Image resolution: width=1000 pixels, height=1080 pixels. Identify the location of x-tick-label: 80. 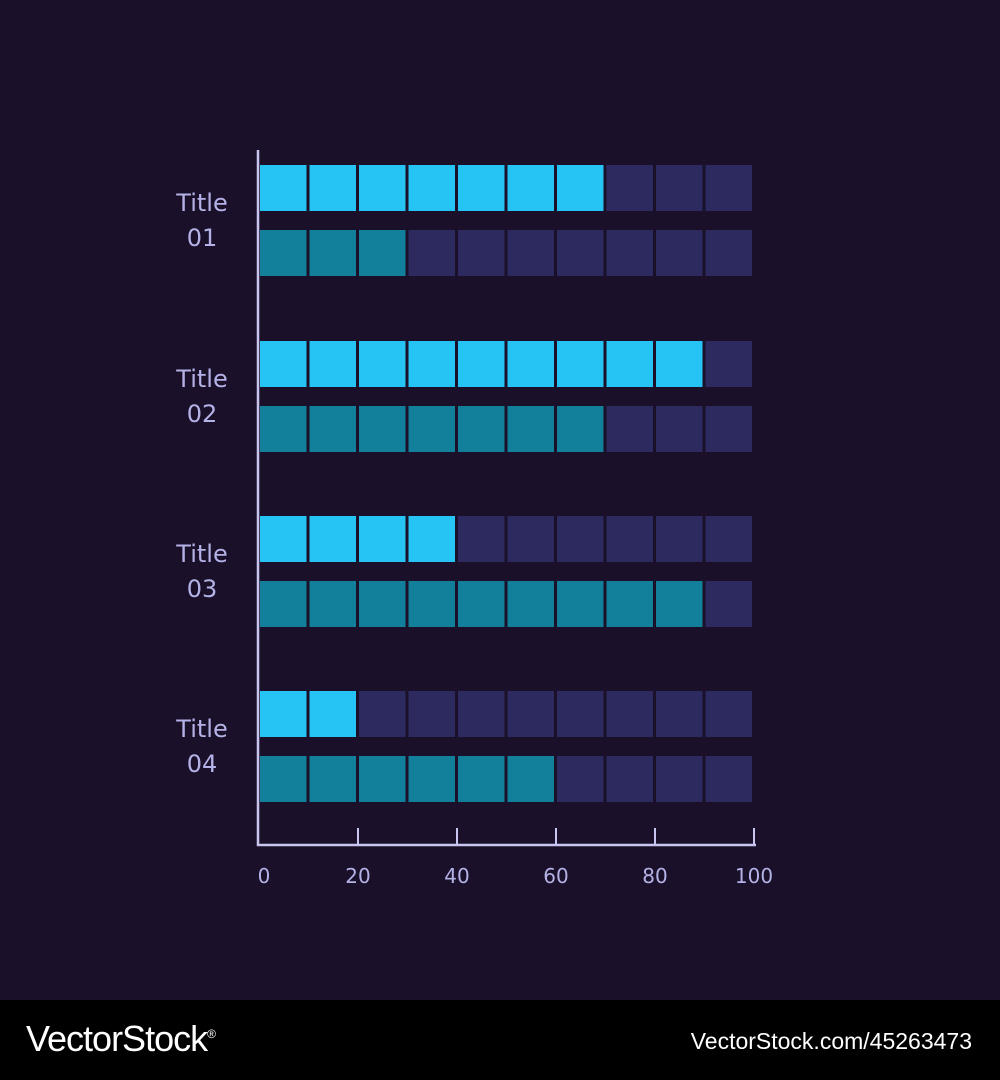
(654, 876).